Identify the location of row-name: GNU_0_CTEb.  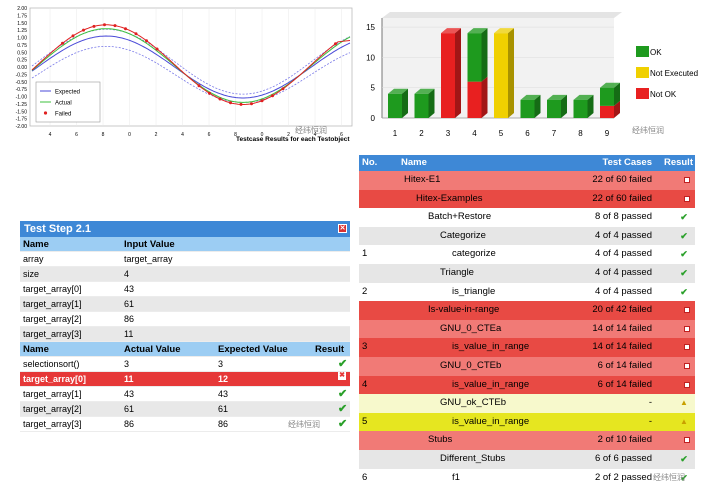
(471, 365).